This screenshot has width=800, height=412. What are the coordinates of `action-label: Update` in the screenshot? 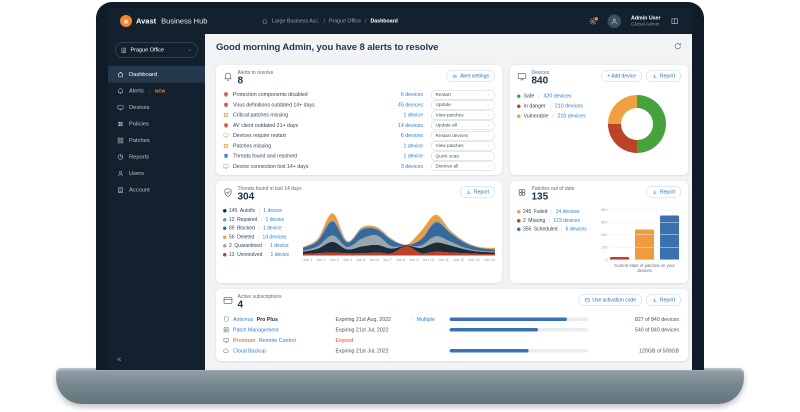 It's located at (443, 105).